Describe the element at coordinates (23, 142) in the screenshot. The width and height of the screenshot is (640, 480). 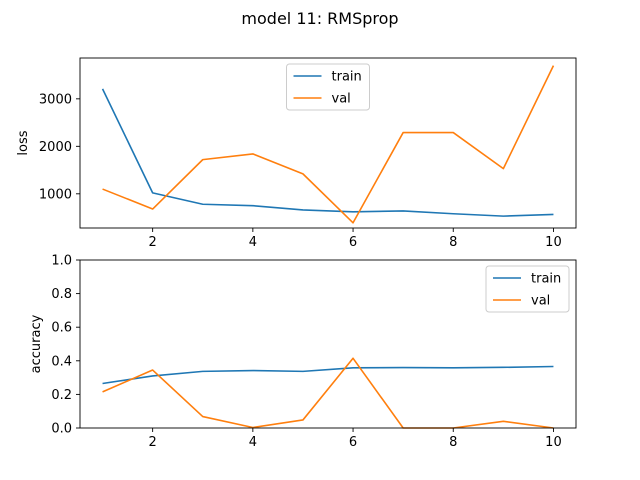
I see `y-axis-label: loss` at that location.